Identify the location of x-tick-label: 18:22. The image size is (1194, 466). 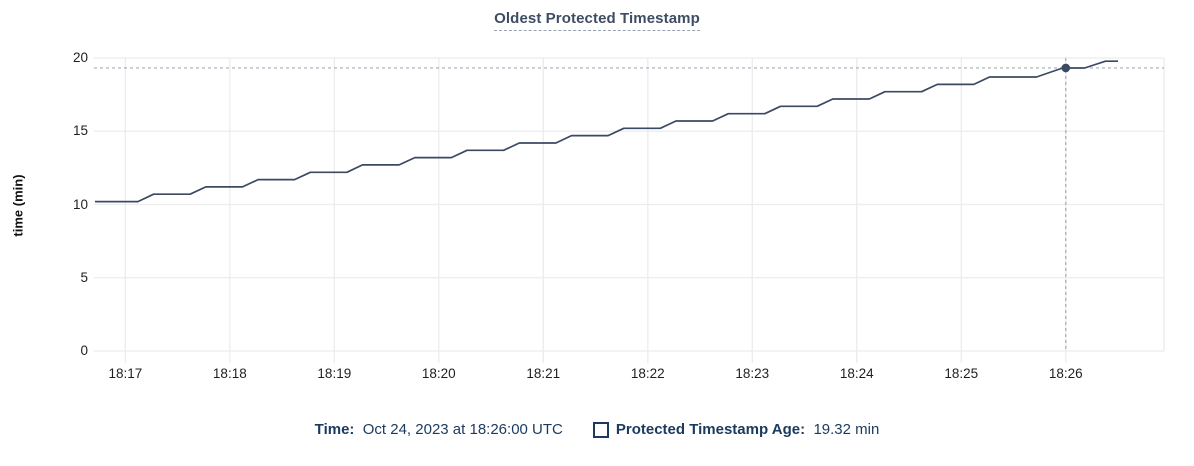
(647, 373).